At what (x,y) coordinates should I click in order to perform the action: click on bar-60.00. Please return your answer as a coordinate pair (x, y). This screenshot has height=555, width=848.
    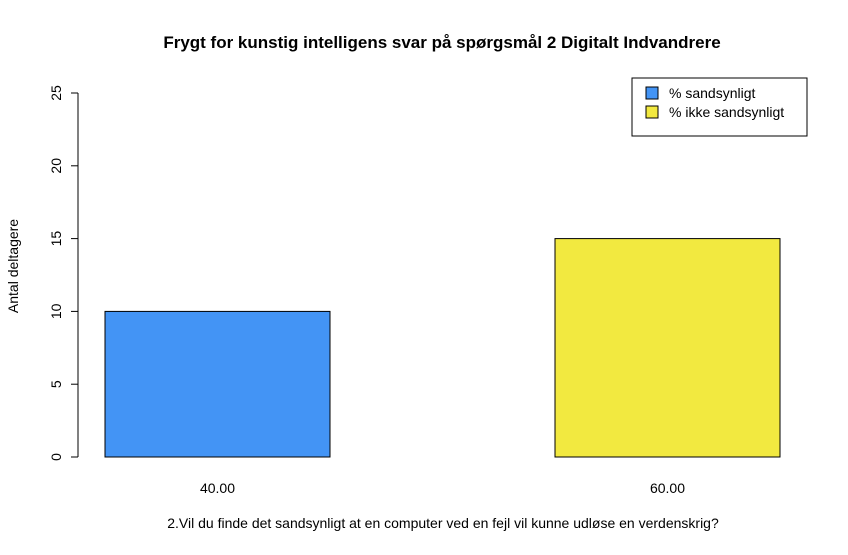
    Looking at the image, I should click on (667, 348).